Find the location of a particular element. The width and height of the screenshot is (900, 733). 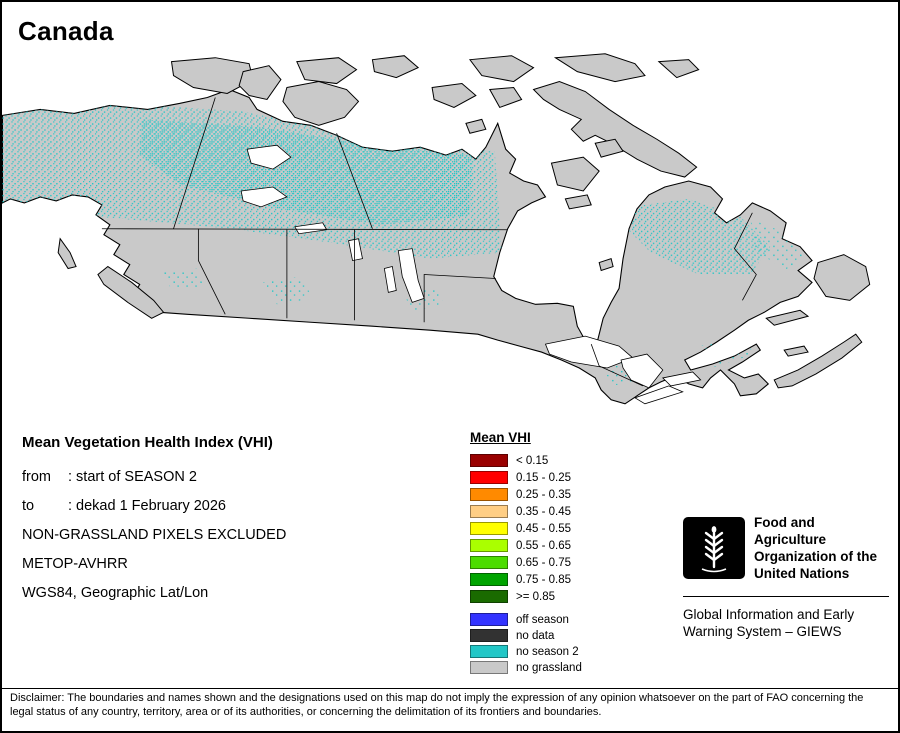

footer-divider is located at coordinates (450, 688).